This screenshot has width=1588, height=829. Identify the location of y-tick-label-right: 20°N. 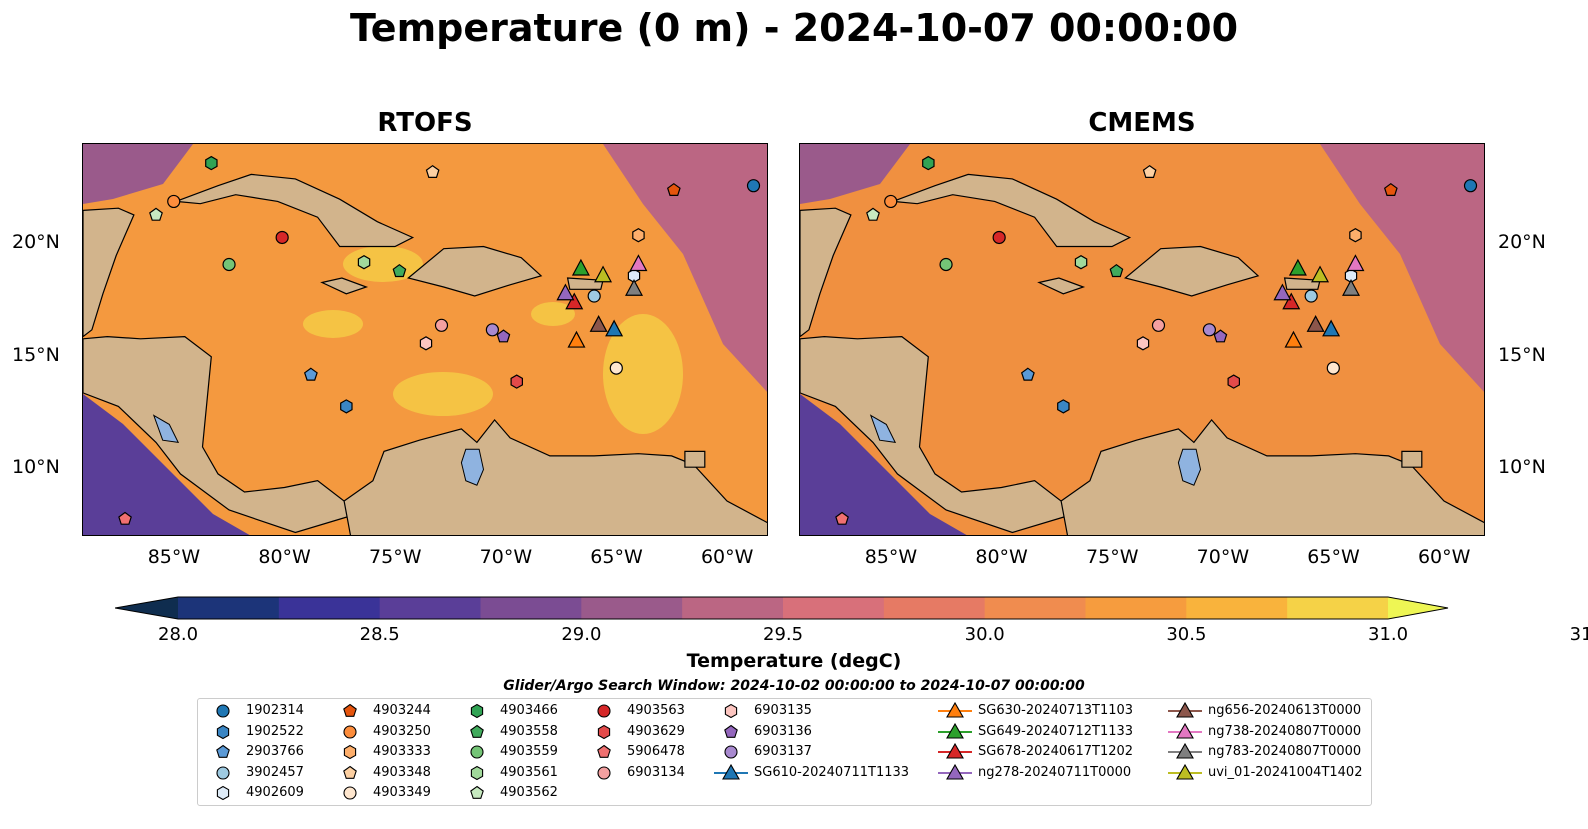
(1522, 242).